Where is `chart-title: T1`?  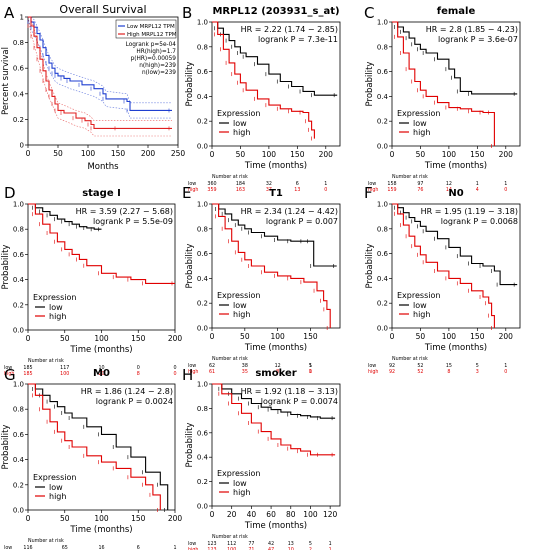 chart-title: T1 is located at coordinates (276, 193).